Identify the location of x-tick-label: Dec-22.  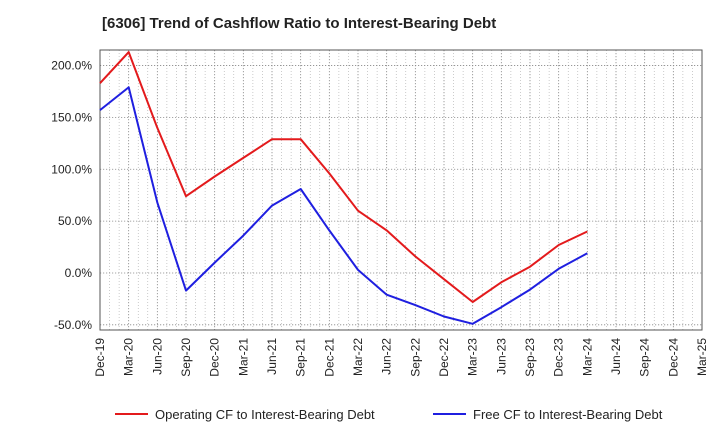
(444, 357).